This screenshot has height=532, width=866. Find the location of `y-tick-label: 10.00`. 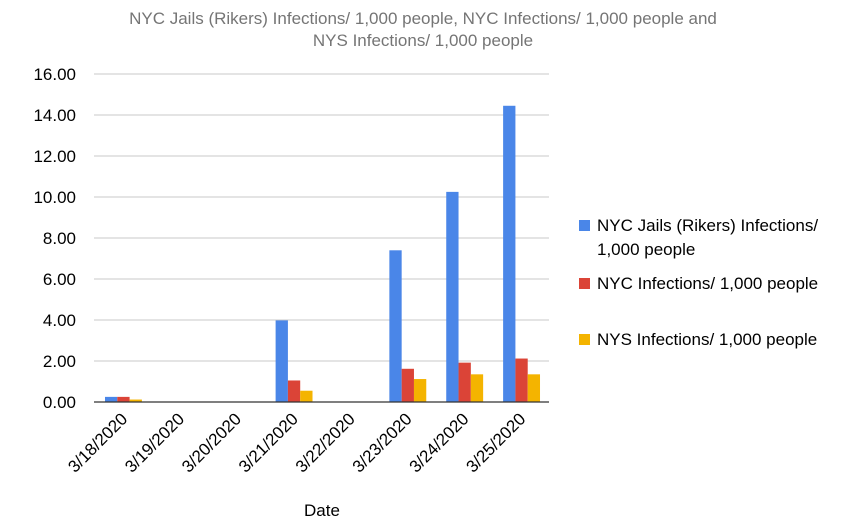

y-tick-label: 10.00 is located at coordinates (54, 197).